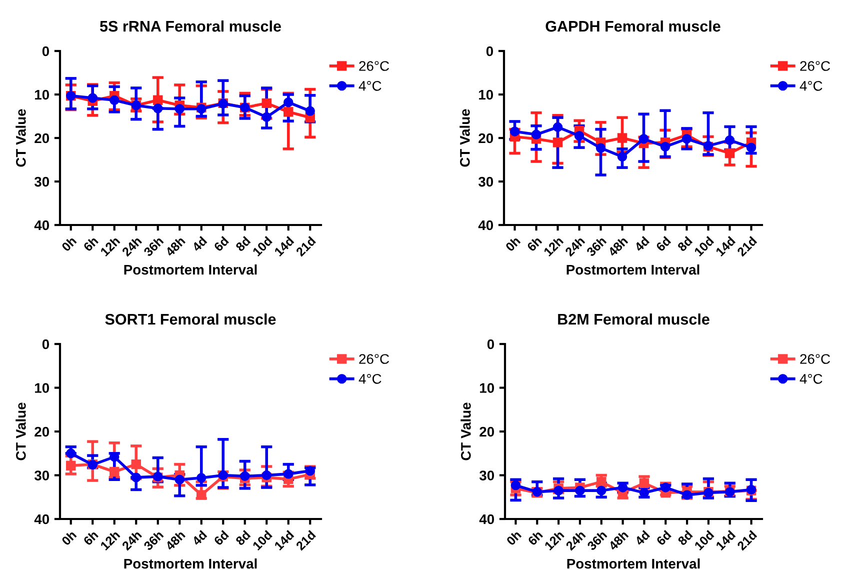  Describe the element at coordinates (633, 26) in the screenshot. I see `chart-title: GAPDH Femoral muscle` at that location.